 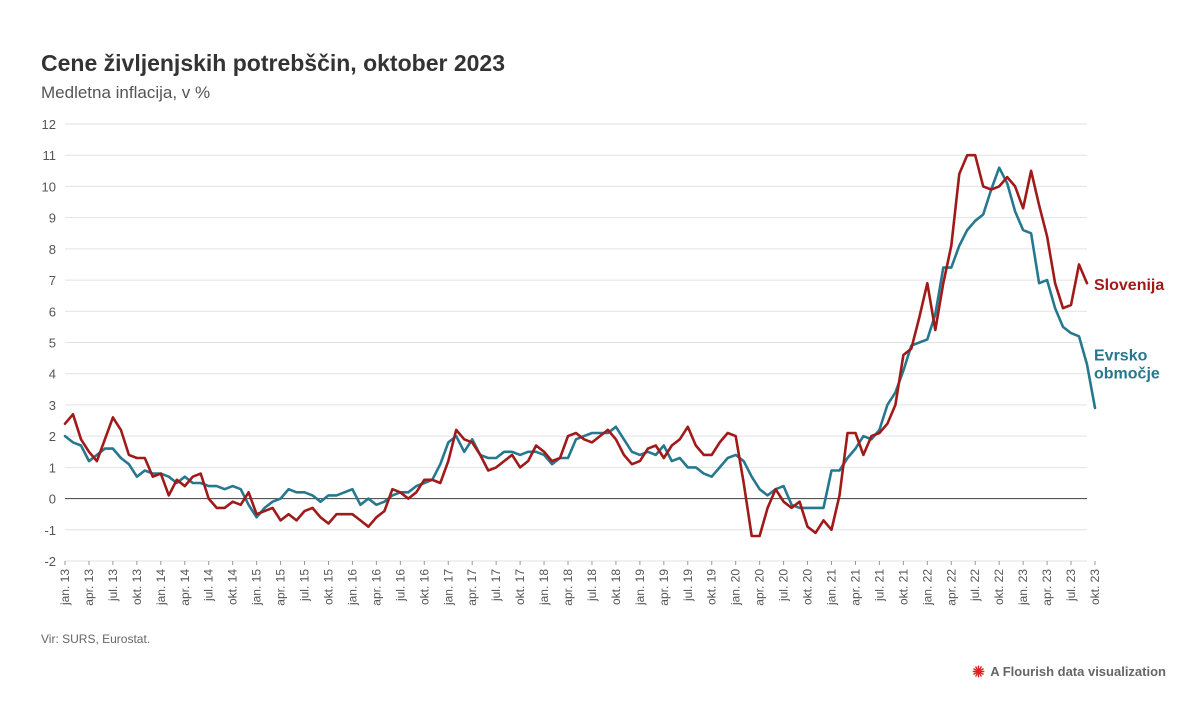 I want to click on flourish-logo-icon, so click(x=978, y=671).